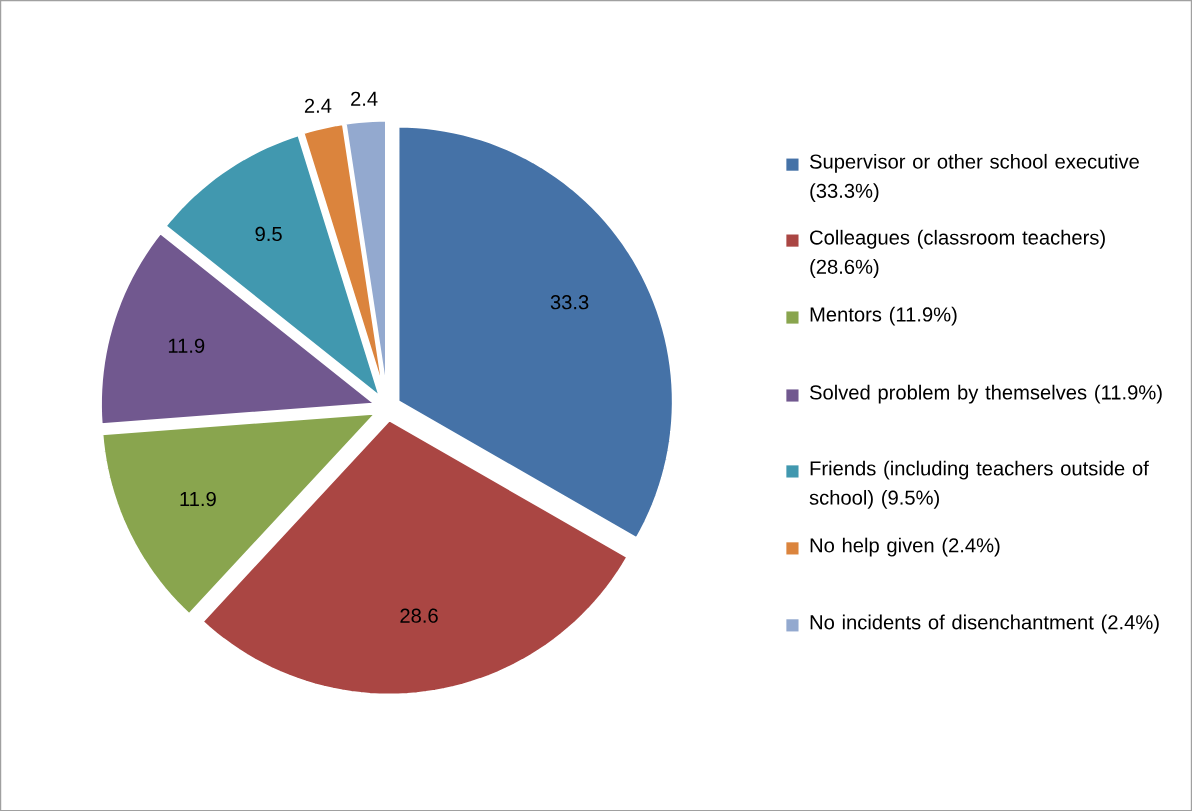 Image resolution: width=1192 pixels, height=811 pixels. Describe the element at coordinates (957, 253) in the screenshot. I see `legend-label: Colleagues (classroom teachers) (28.6%)` at that location.